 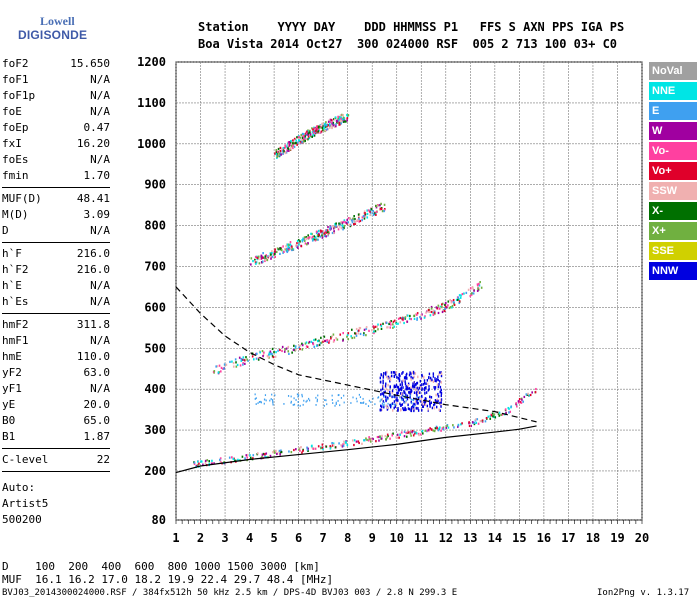 I want to click on parameter-name: foEs, so click(x=15, y=159).